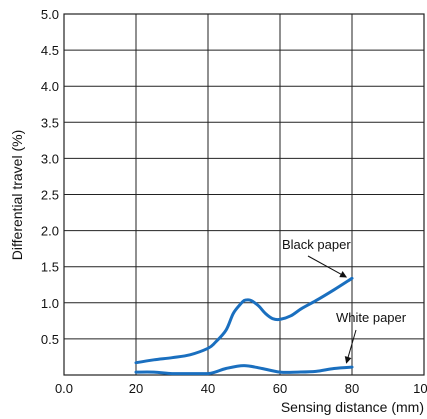 Image resolution: width=427 pixels, height=419 pixels. Describe the element at coordinates (50, 195) in the screenshot. I see `y-tick-label: 2.5` at that location.